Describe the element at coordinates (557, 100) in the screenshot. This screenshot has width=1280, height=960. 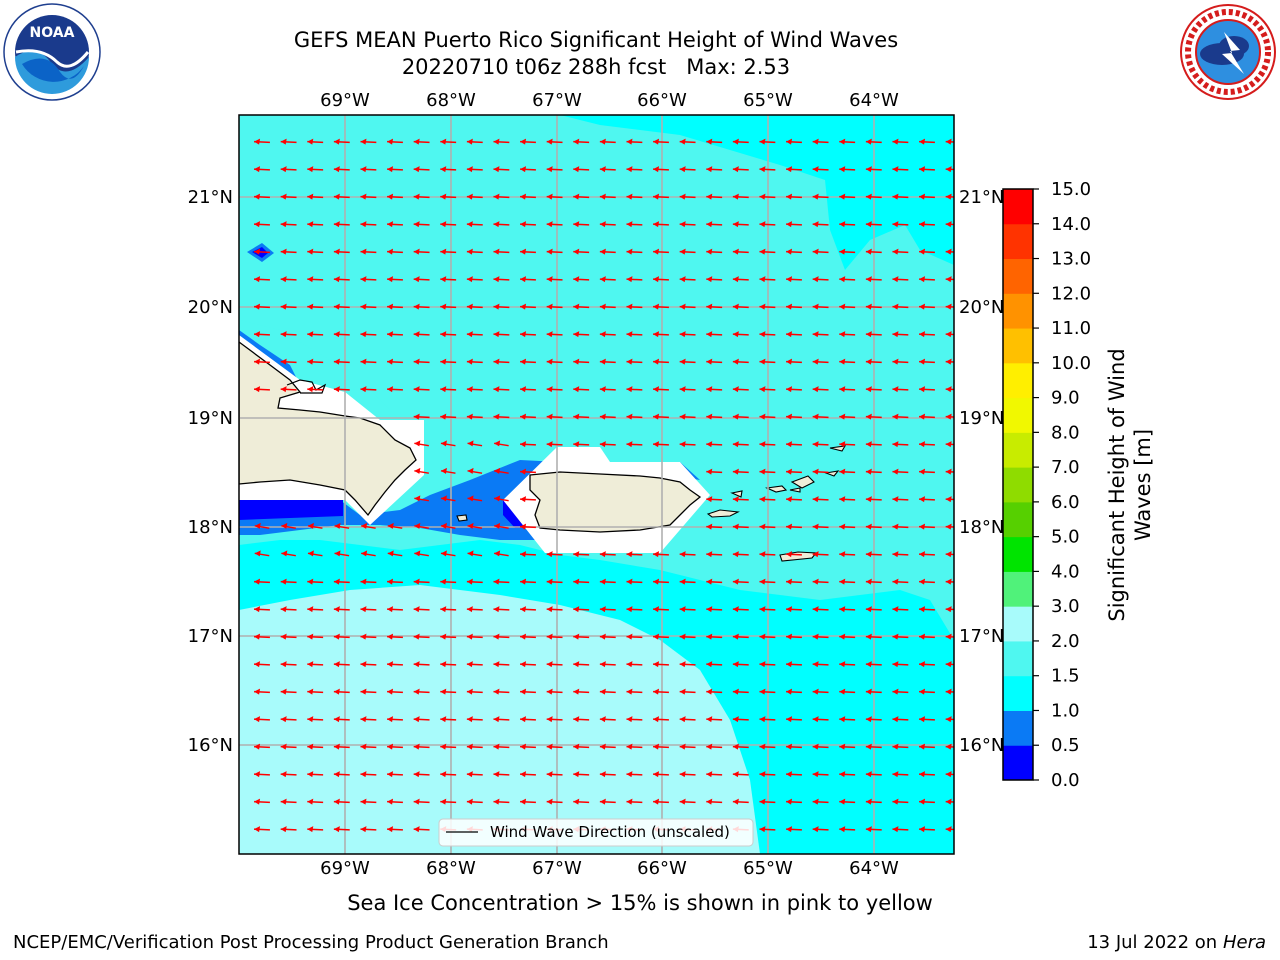
I see `lon-tick-top: 67°W` at that location.